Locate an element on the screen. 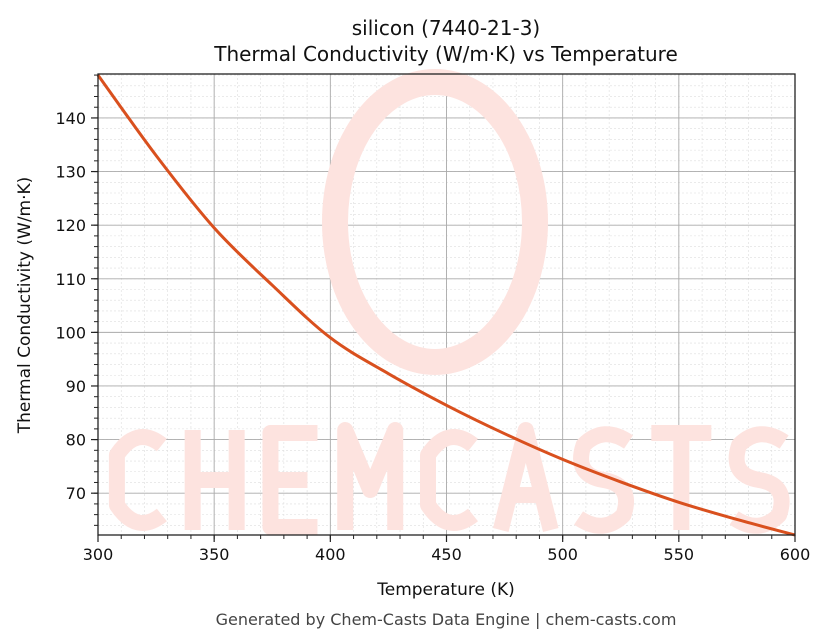  y-tick-label: 90 is located at coordinates (76, 386).